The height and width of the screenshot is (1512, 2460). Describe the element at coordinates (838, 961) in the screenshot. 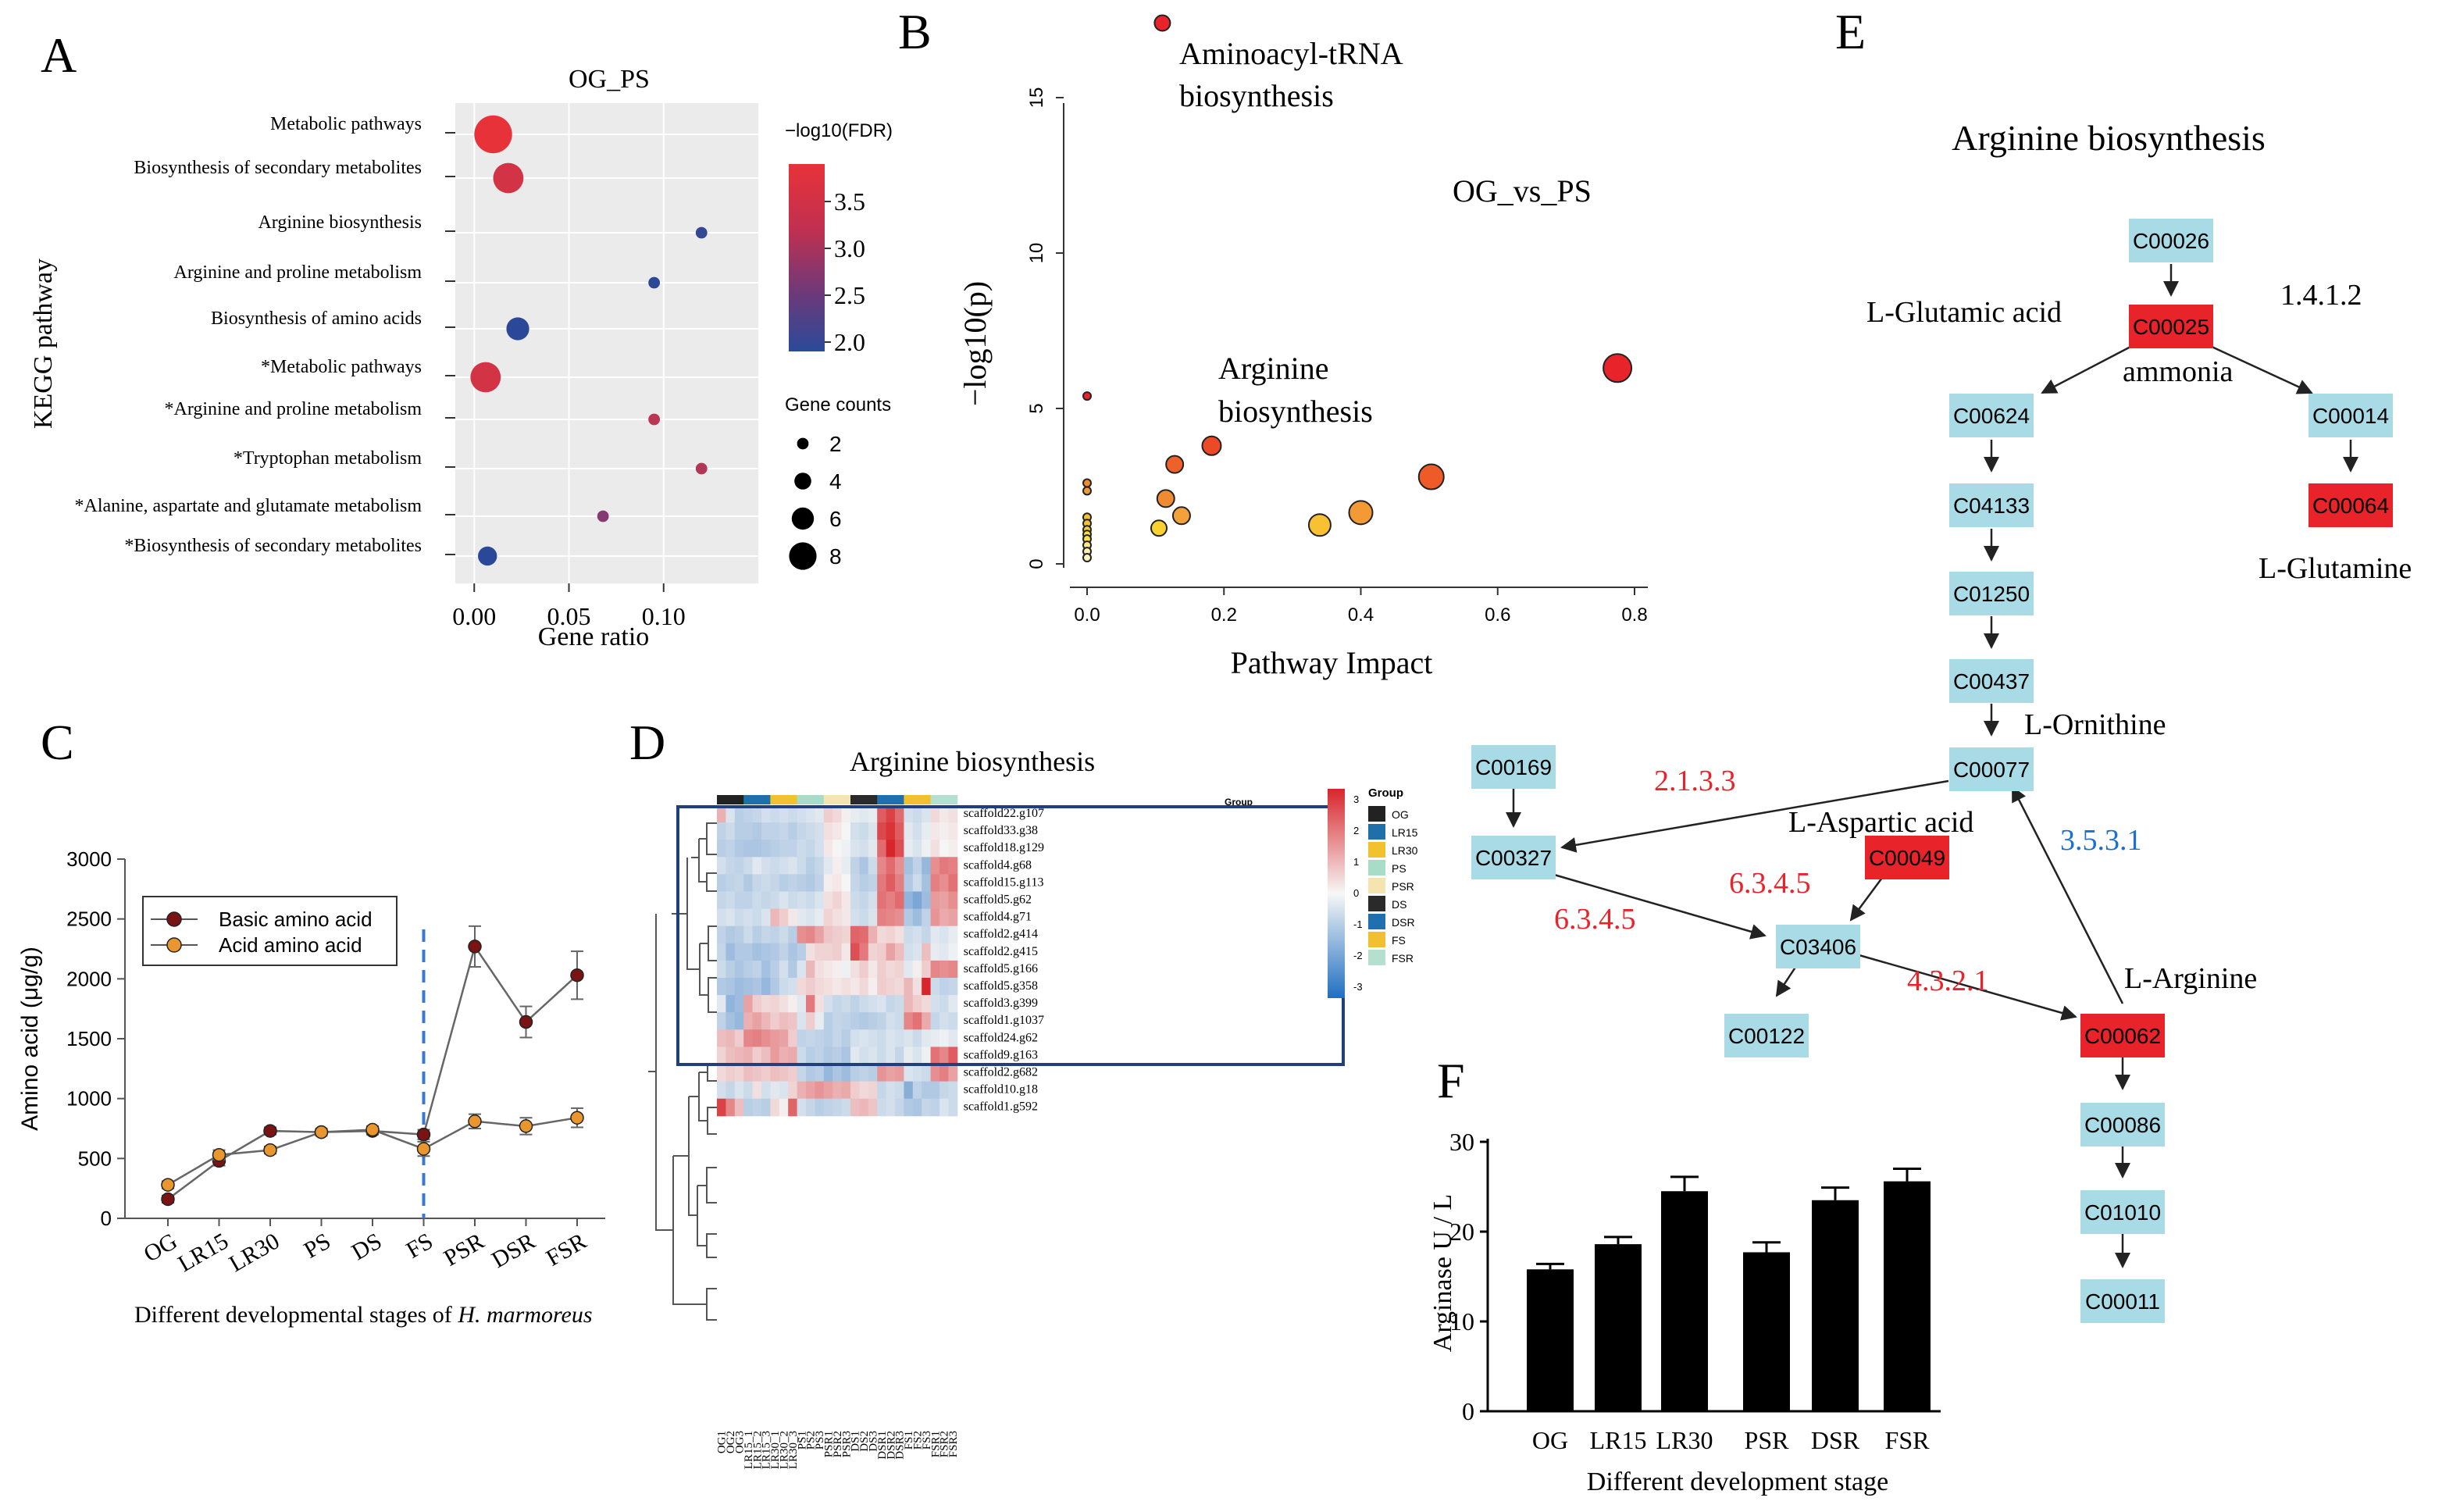

I see `panel-d-heatmap-cells` at that location.